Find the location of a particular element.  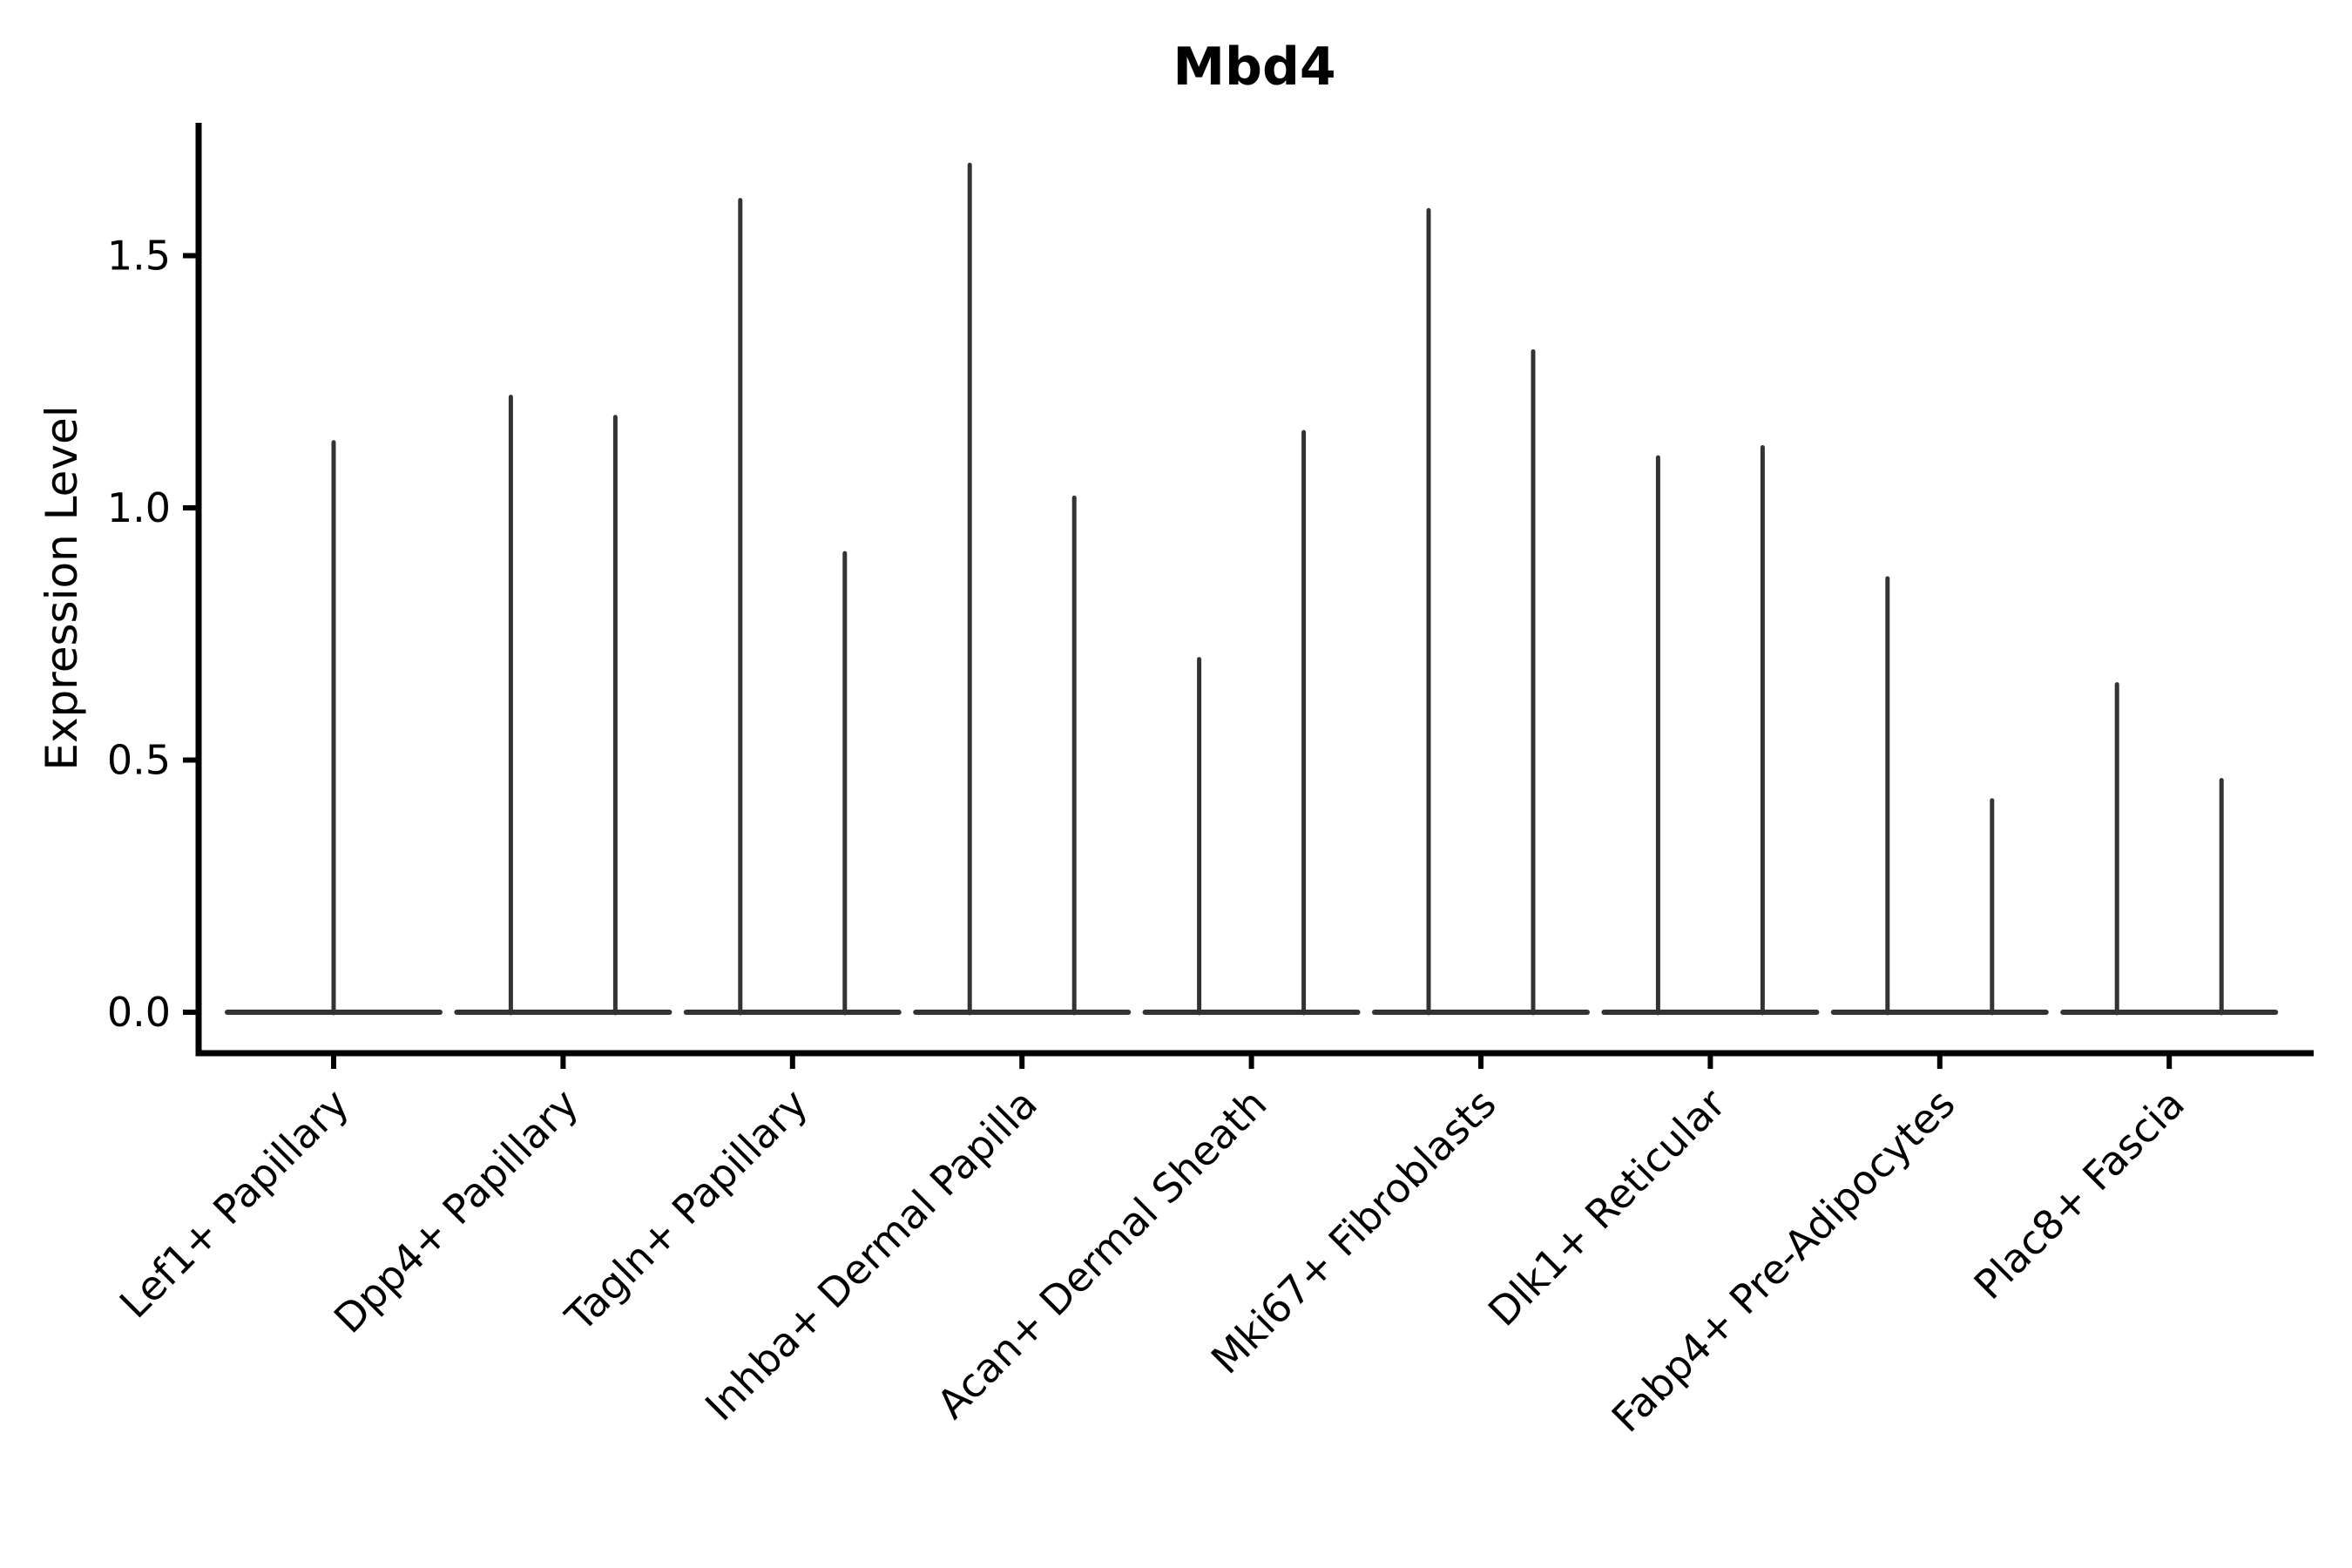

x-category-label: Tagln+ Papillary is located at coordinates (687, 1211).